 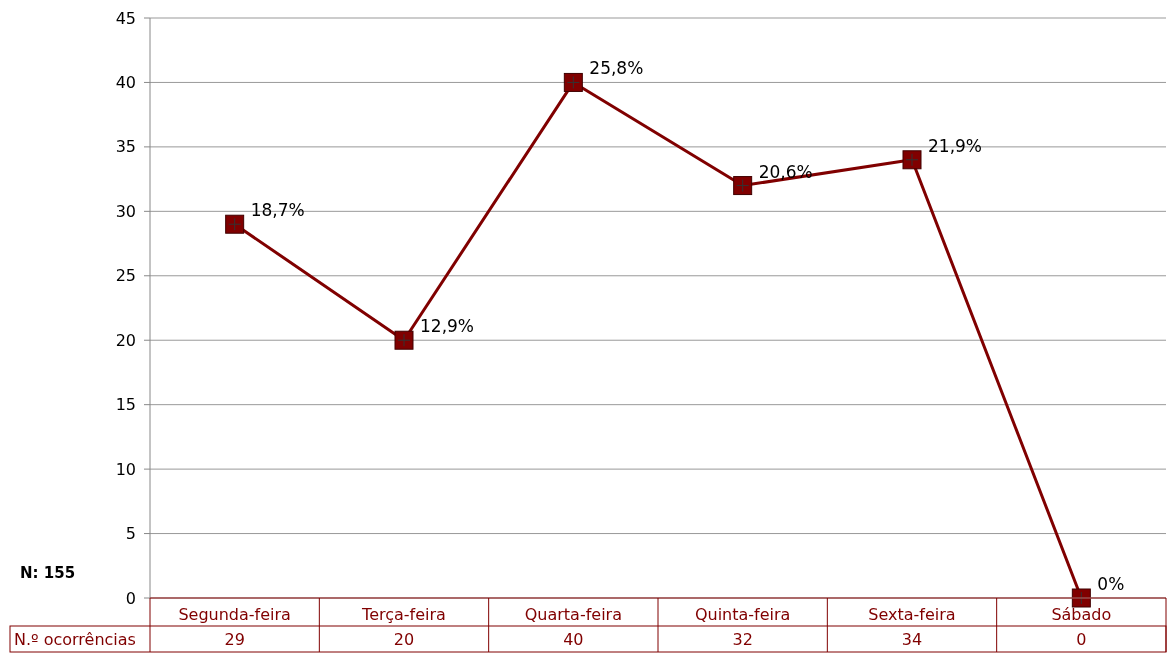 What do you see at coordinates (1111, 584) in the screenshot?
I see `annotation: 0%` at bounding box center [1111, 584].